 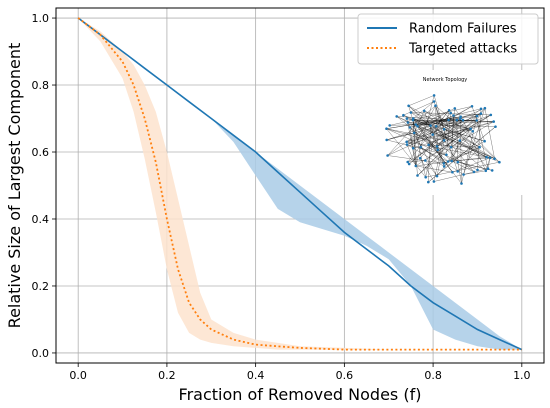 What do you see at coordinates (300, 394) in the screenshot?
I see `x-axis-label: Fraction of Removed Nodes (f)` at bounding box center [300, 394].